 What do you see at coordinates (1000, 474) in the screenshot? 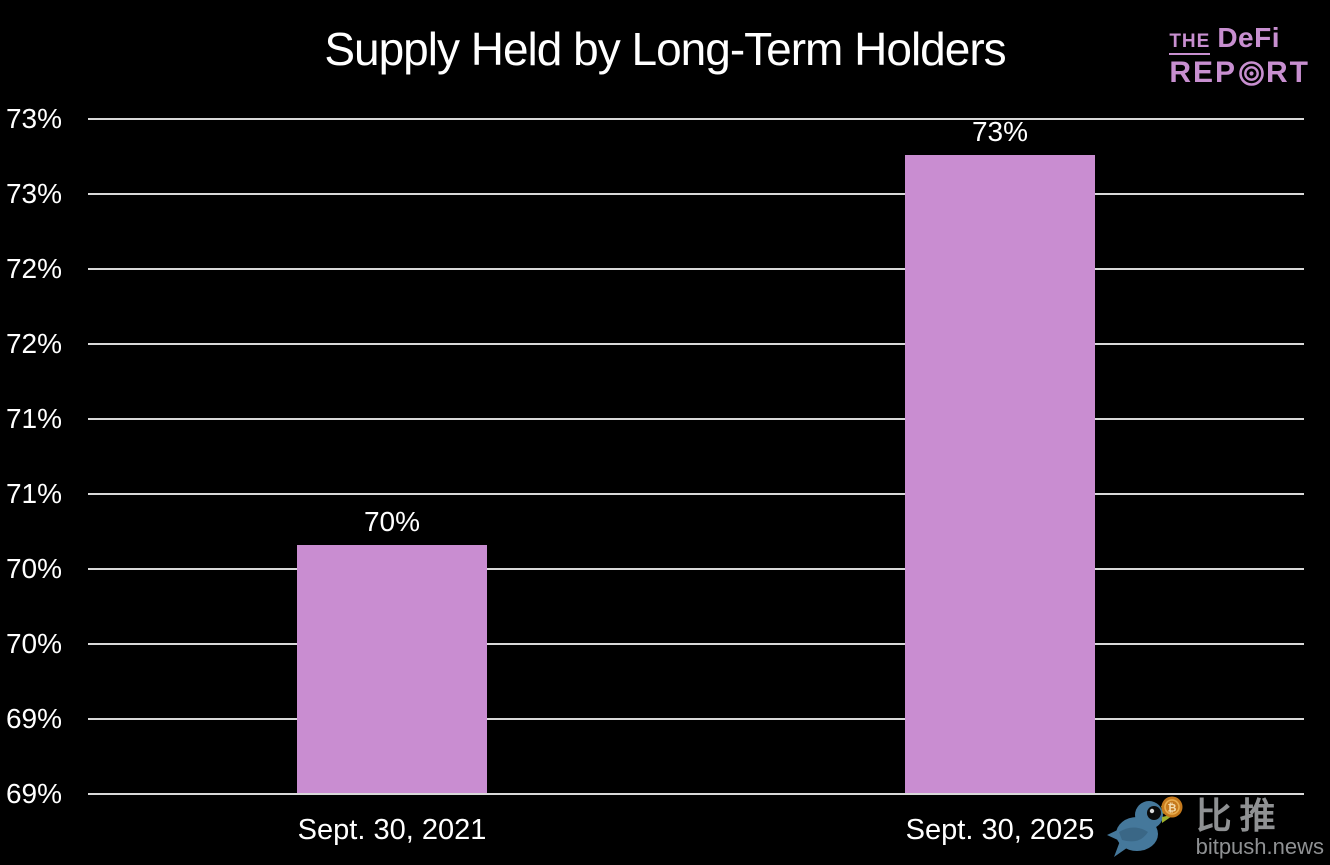
I see `bar-sept-30-2025` at bounding box center [1000, 474].